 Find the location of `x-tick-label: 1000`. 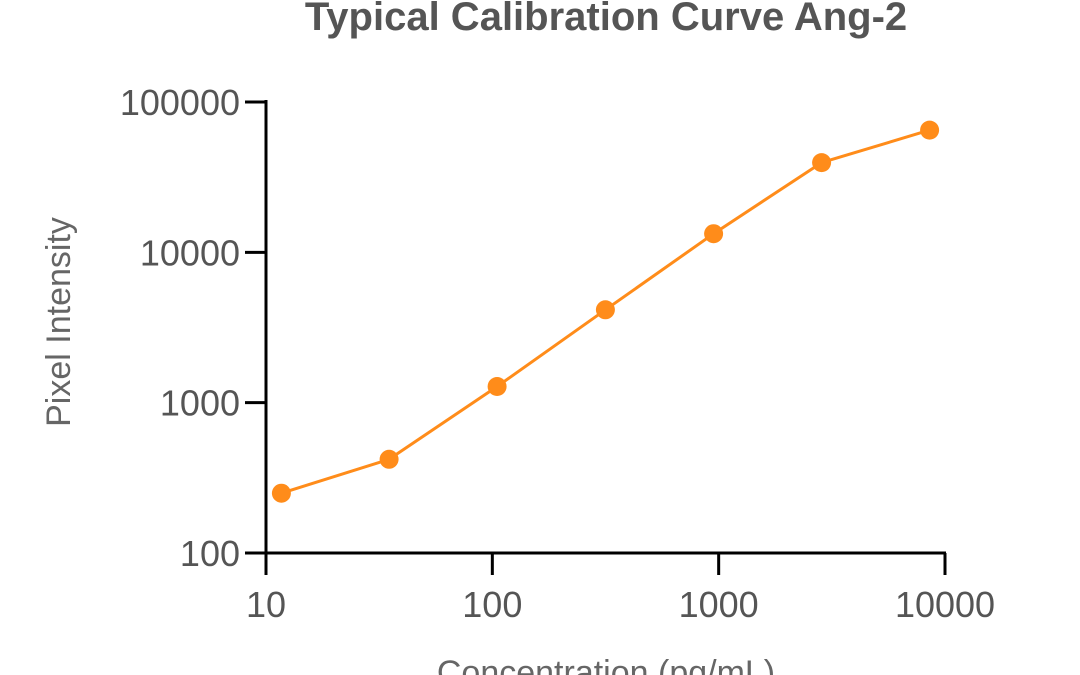

x-tick-label: 1000 is located at coordinates (719, 604).